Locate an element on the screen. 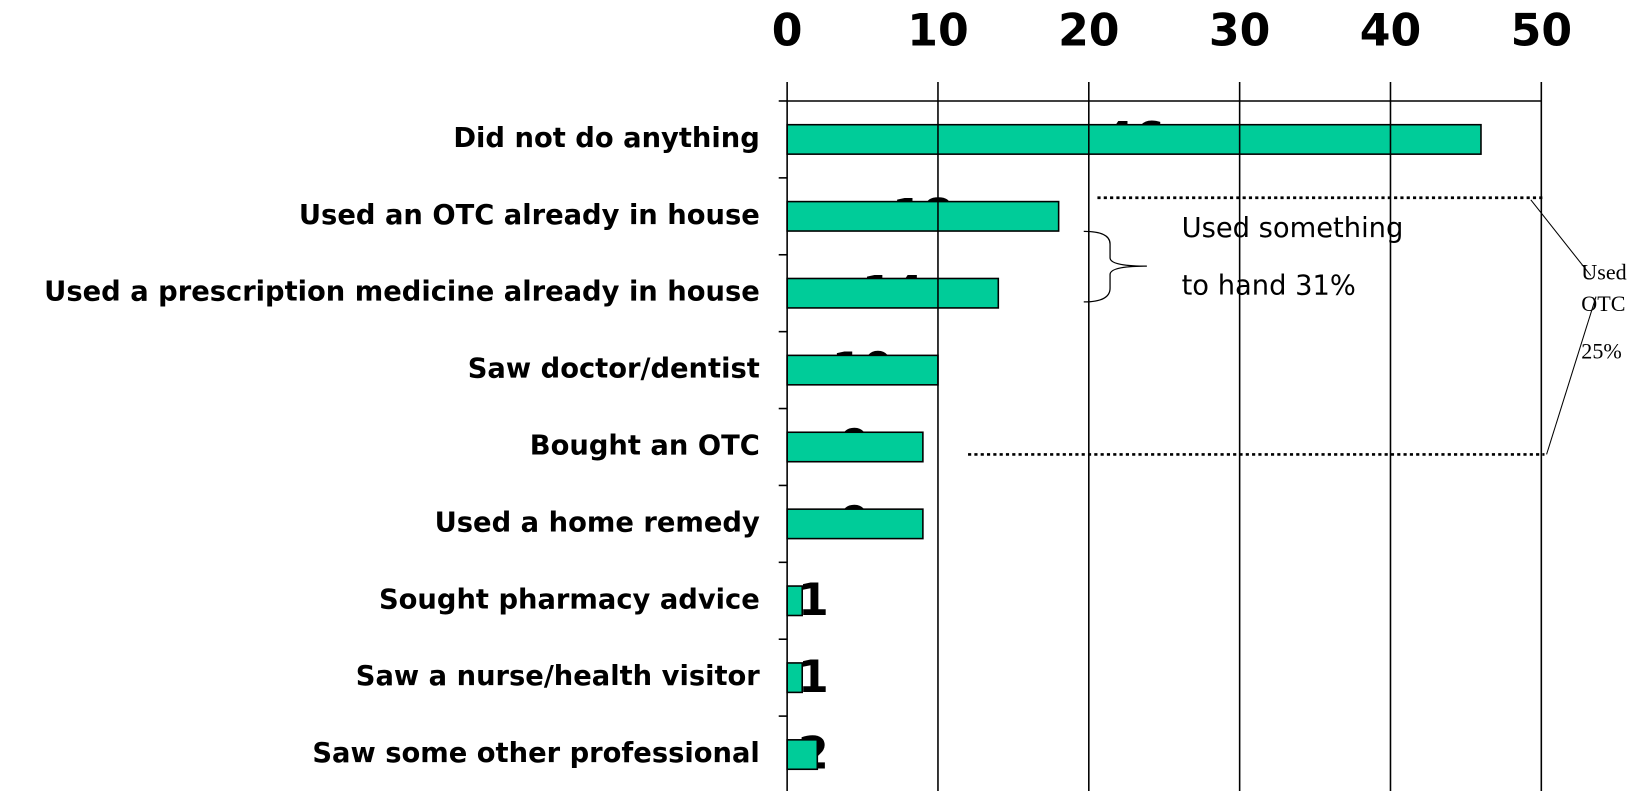  annotation: Used something is located at coordinates (1293, 228).